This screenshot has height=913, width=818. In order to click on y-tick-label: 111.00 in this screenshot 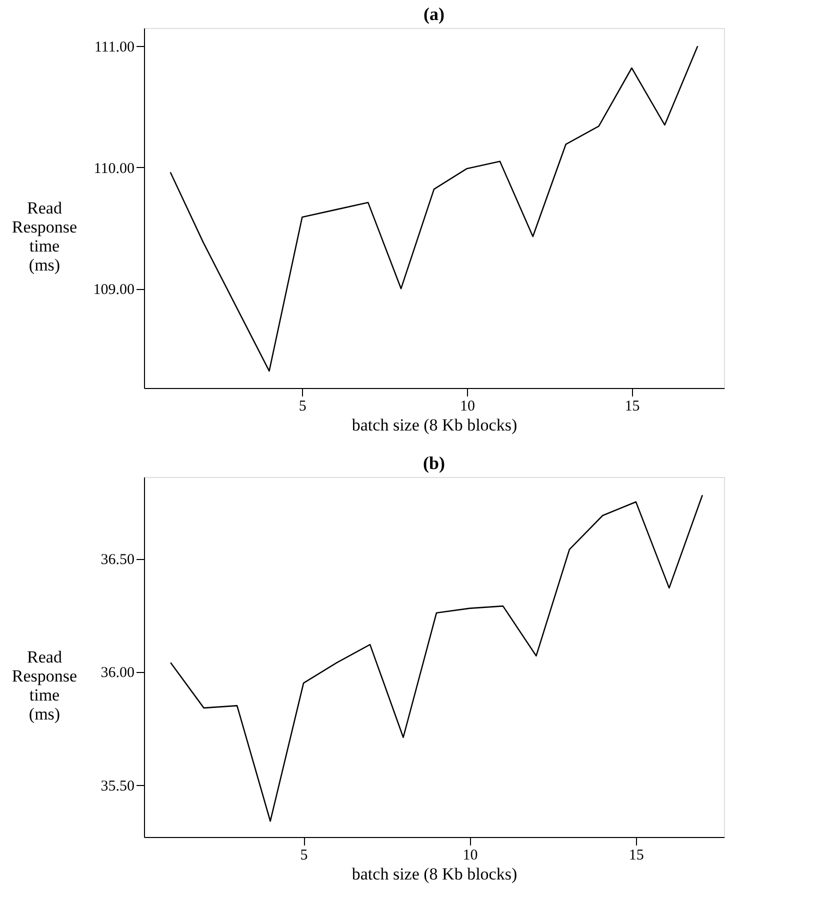, I will do `click(114, 48)`.